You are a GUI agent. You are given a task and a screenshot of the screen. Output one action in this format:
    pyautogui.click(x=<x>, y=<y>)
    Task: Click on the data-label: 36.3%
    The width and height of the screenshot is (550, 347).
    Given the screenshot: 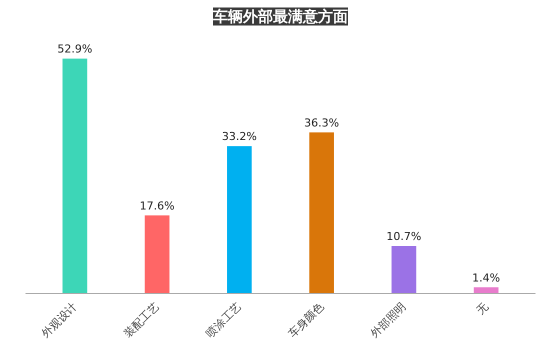 What is the action you would take?
    pyautogui.click(x=322, y=123)
    